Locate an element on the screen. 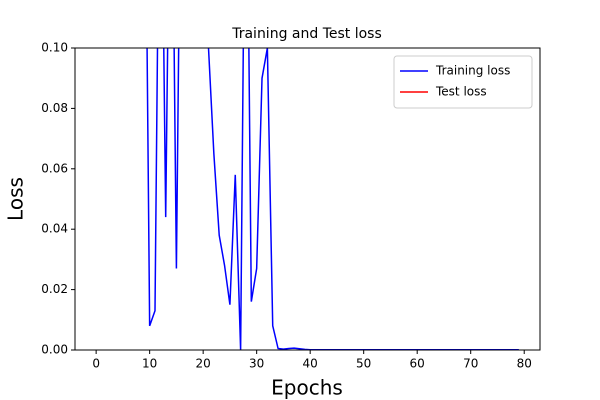 The width and height of the screenshot is (600, 400). x-tick-label: 80 is located at coordinates (524, 364).